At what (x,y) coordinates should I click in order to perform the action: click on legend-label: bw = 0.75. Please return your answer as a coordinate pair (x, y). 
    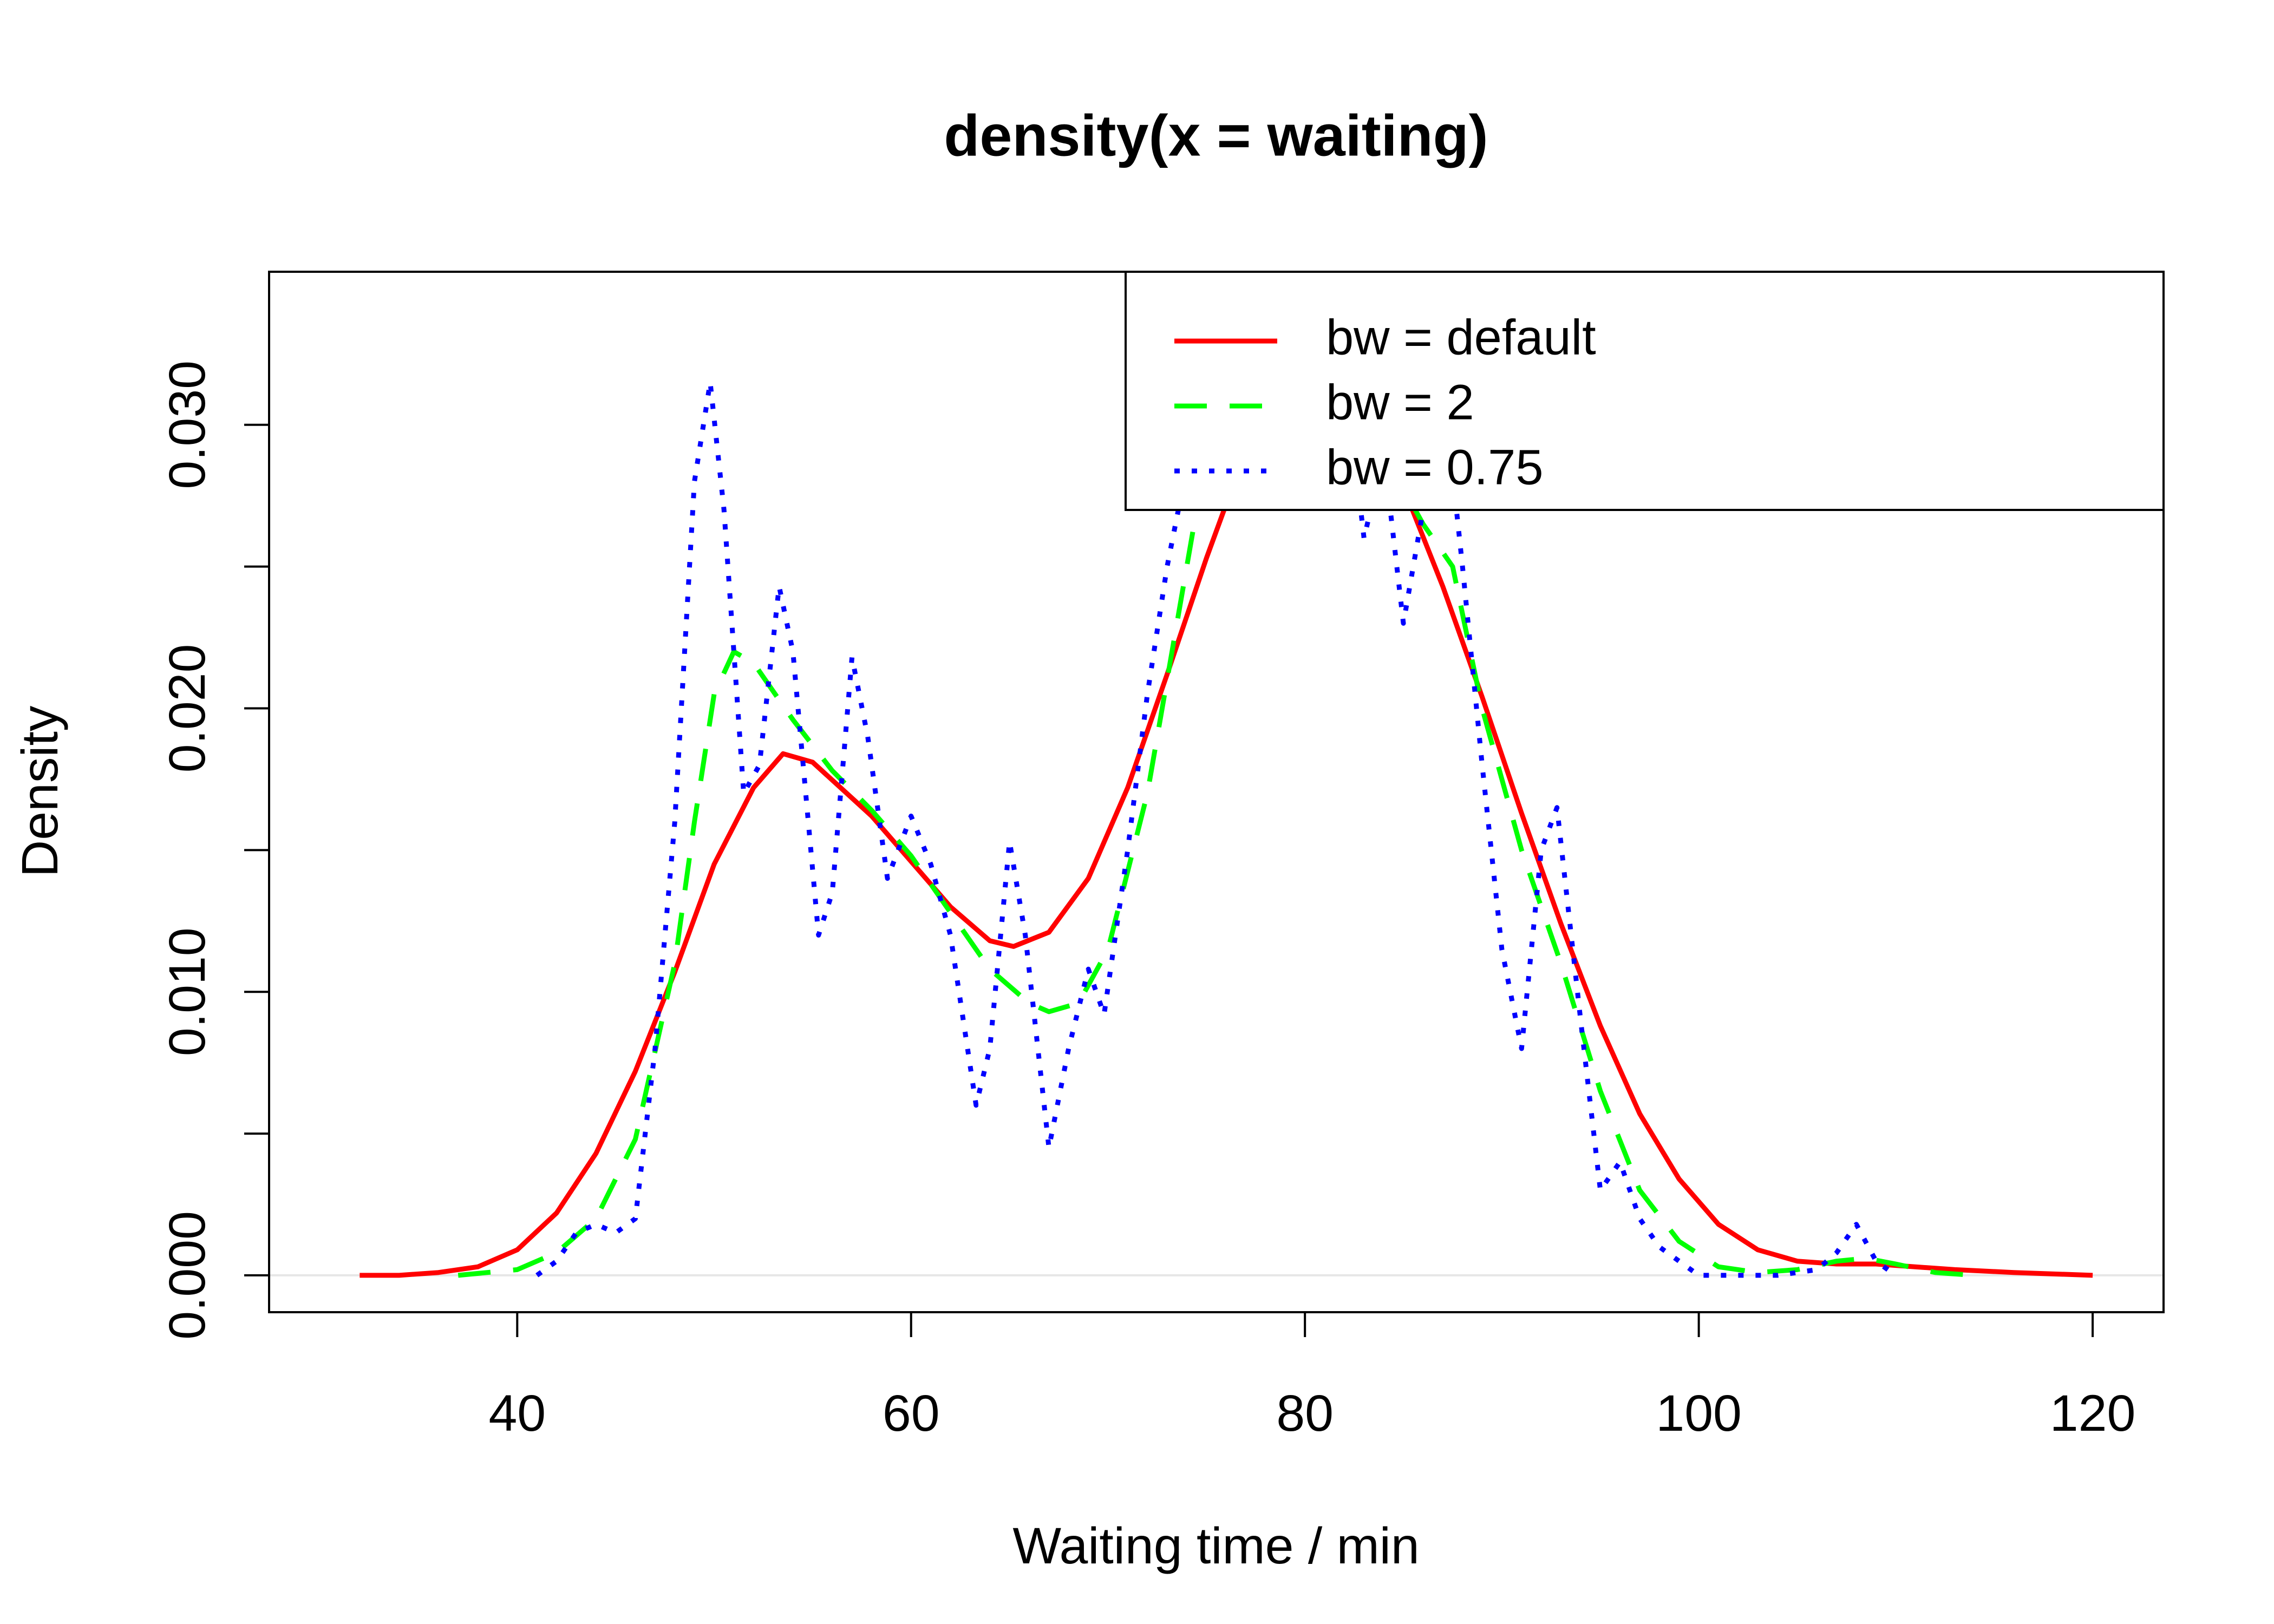
    Looking at the image, I should click on (1435, 468).